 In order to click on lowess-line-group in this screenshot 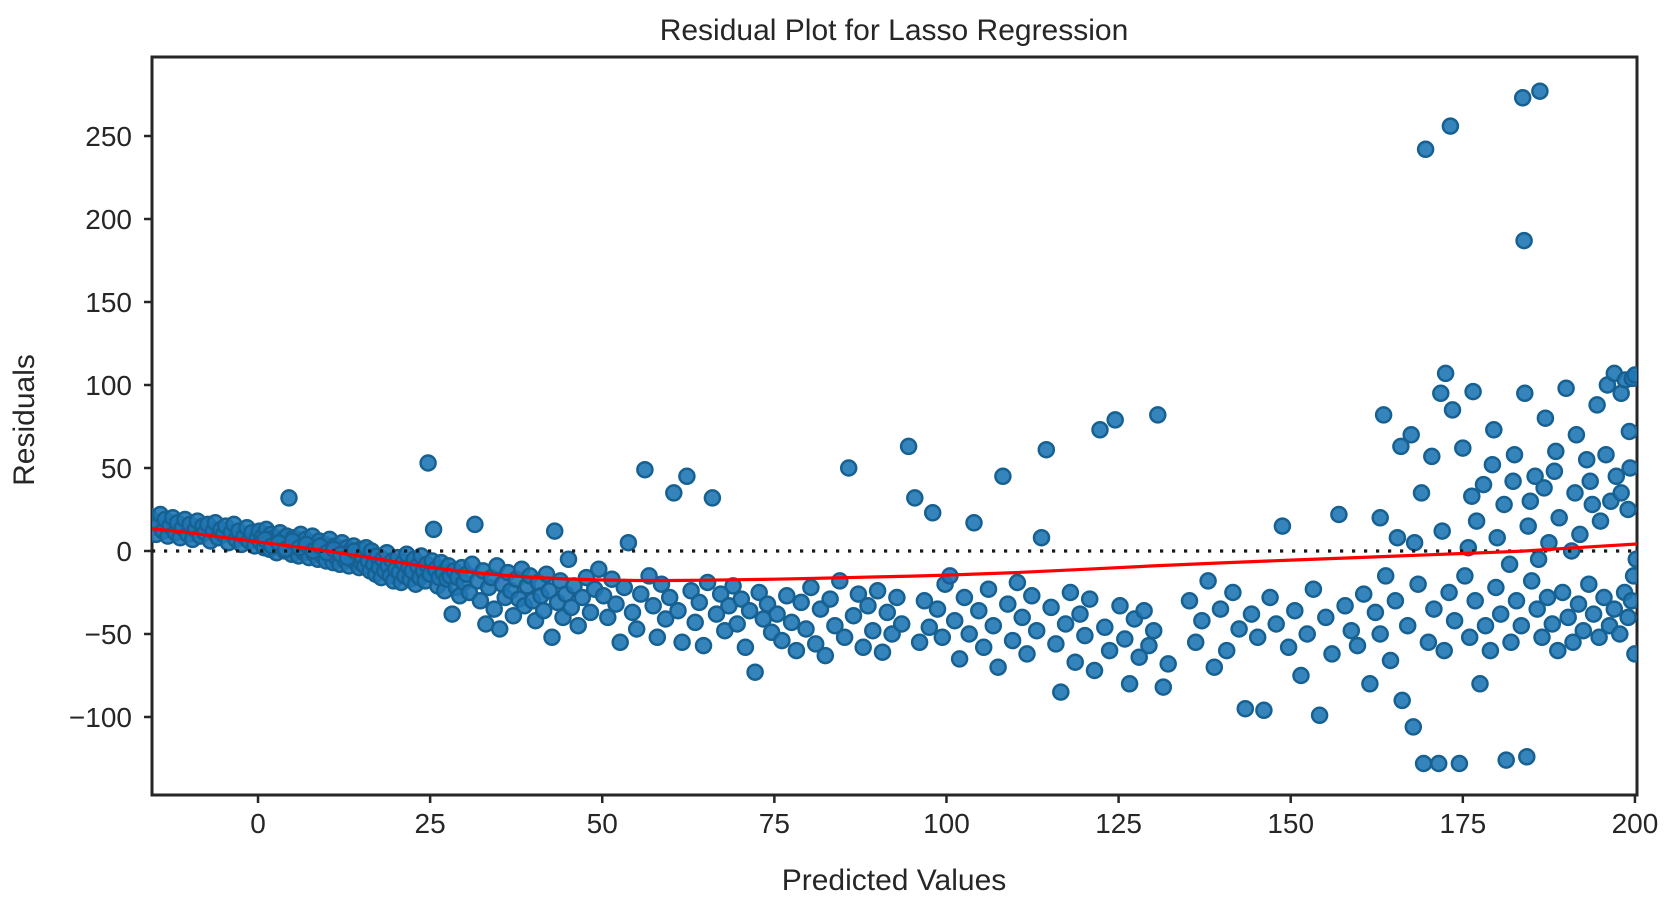, I will do `click(894, 554)`.